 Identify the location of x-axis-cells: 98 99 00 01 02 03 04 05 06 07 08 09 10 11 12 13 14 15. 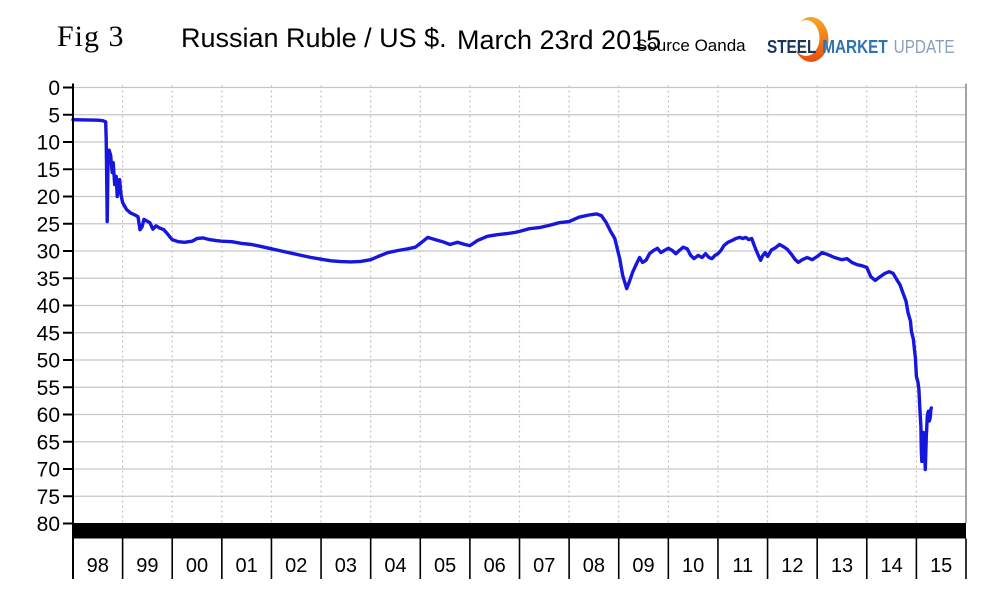
(519, 558).